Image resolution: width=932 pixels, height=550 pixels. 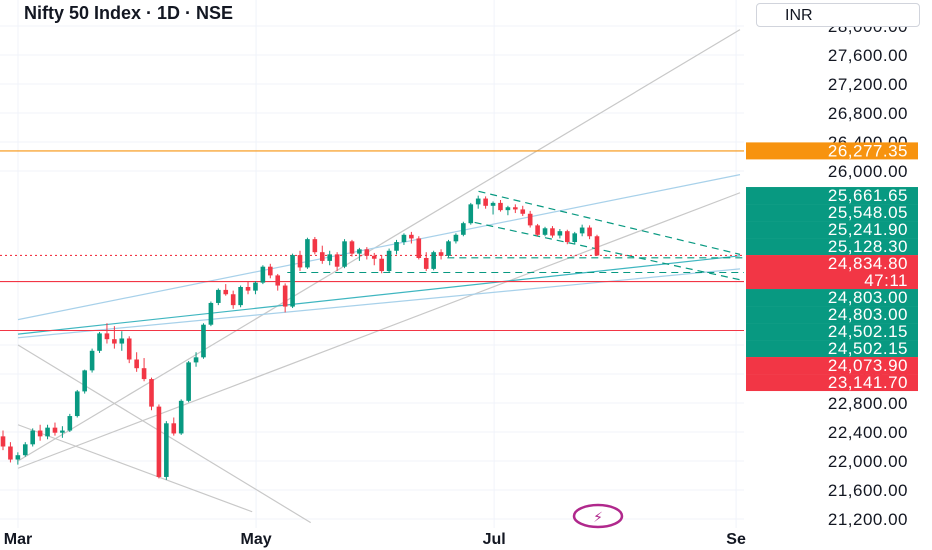 I want to click on price-tag: 25,128.30, so click(x=832, y=246).